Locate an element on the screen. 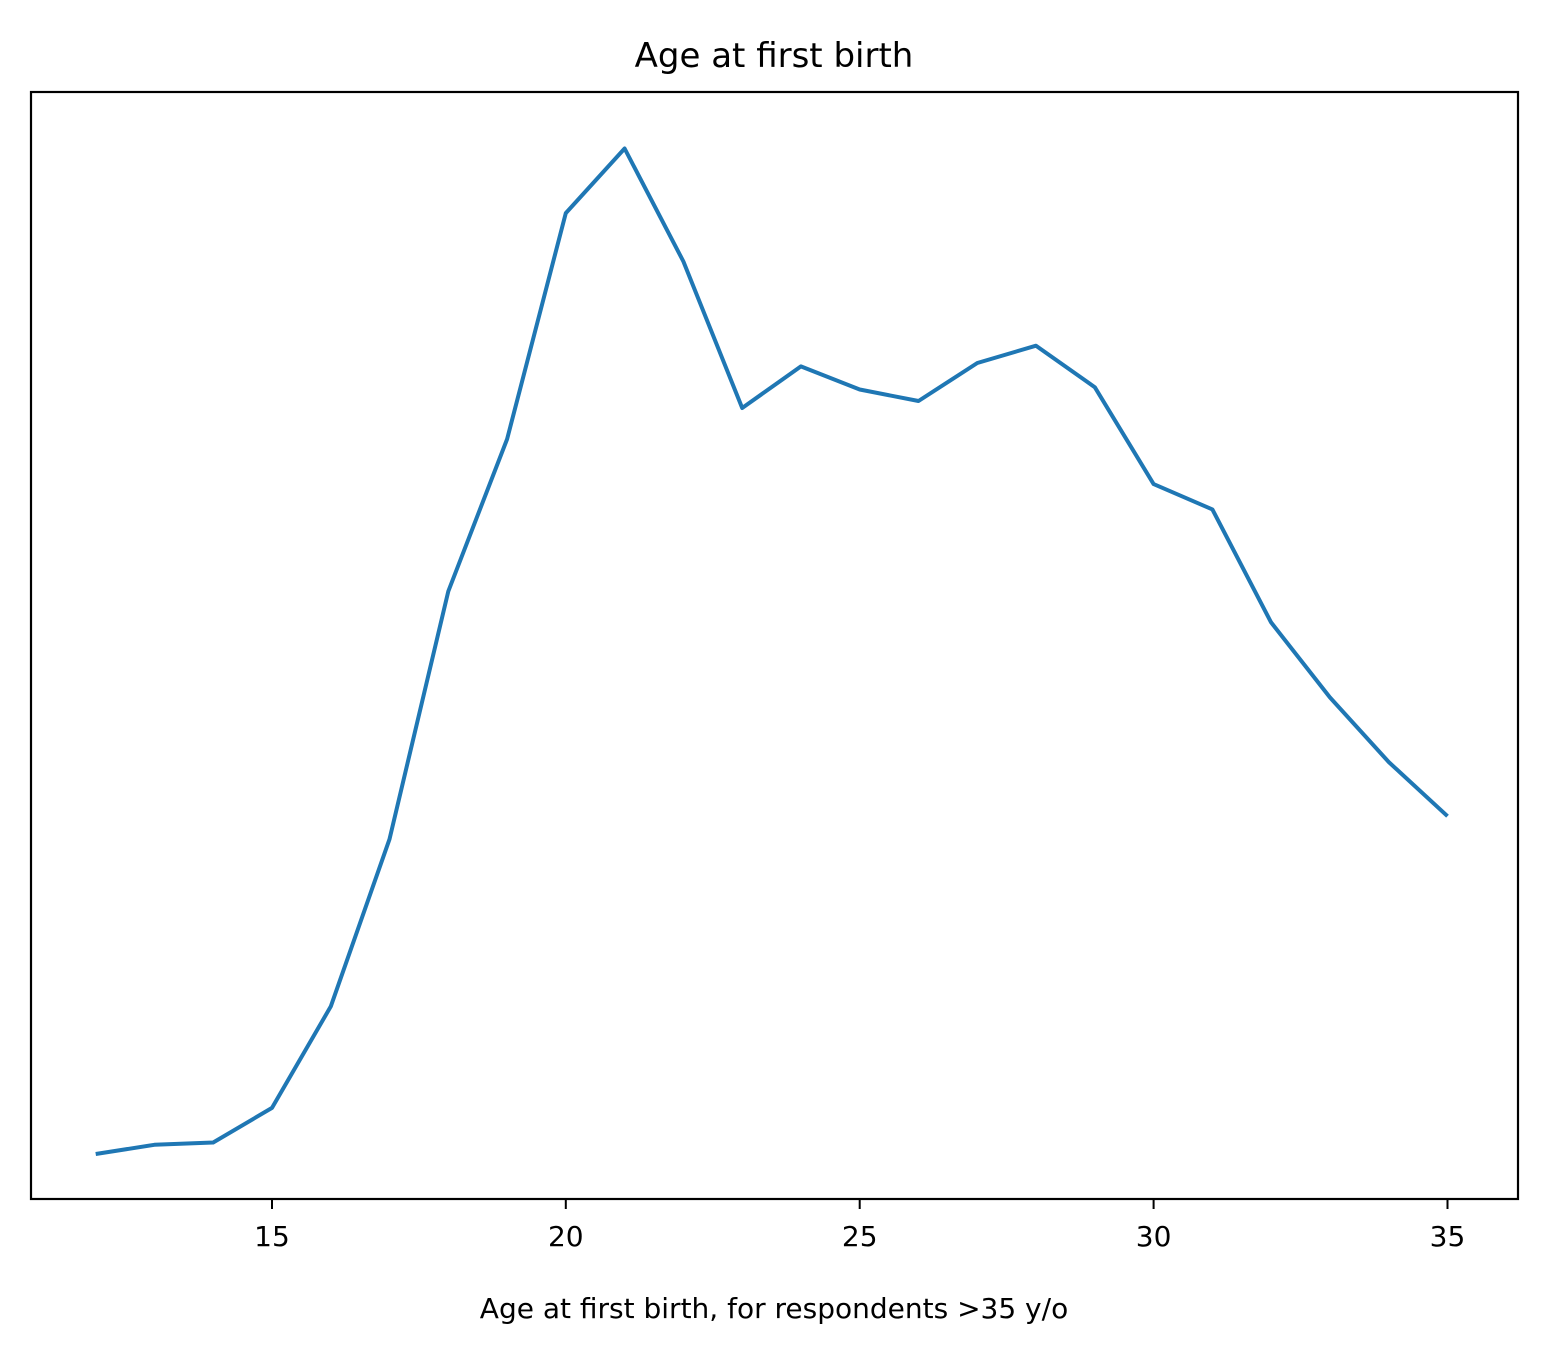 This screenshot has width=1548, height=1361. x-tick-label-0: 15 is located at coordinates (272, 1236).